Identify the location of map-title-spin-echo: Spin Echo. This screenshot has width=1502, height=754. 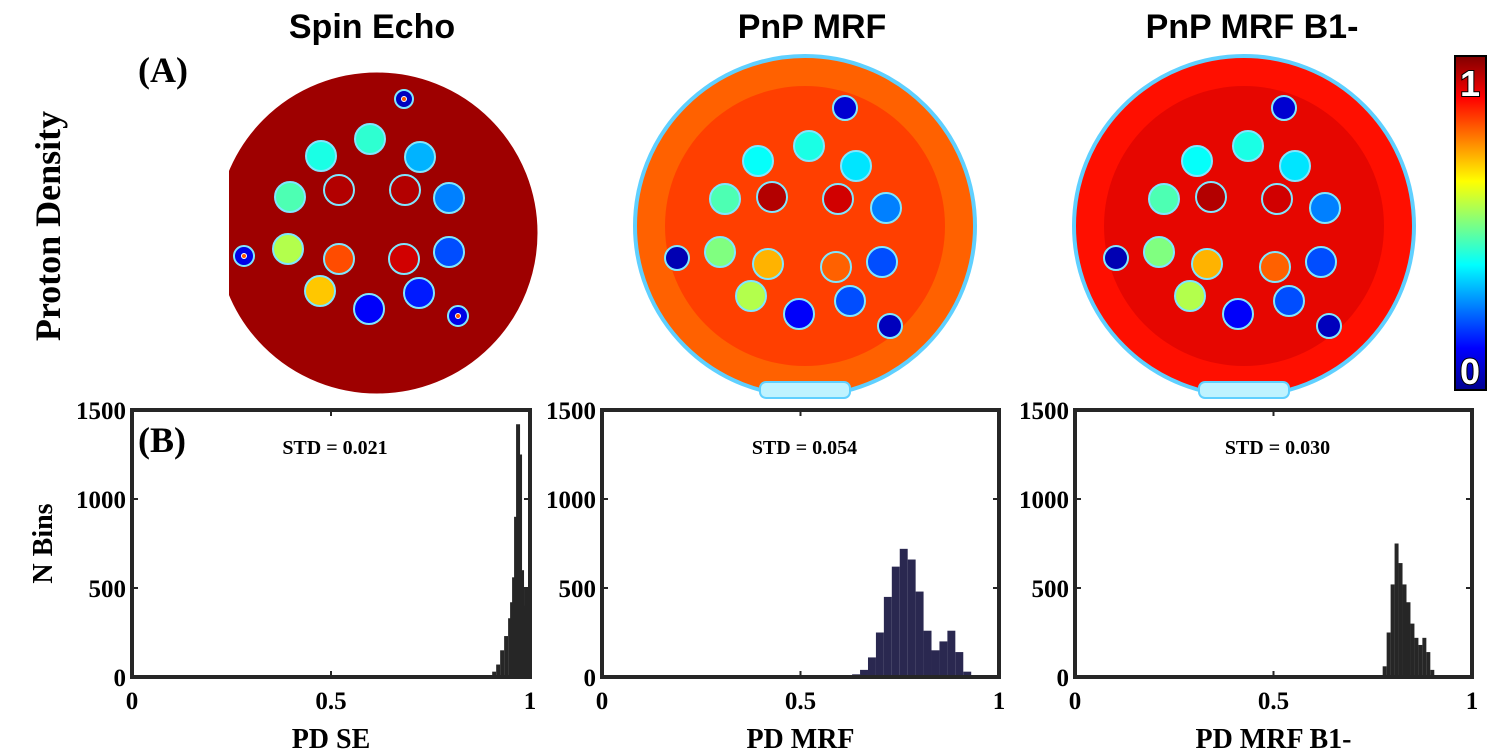
(372, 27).